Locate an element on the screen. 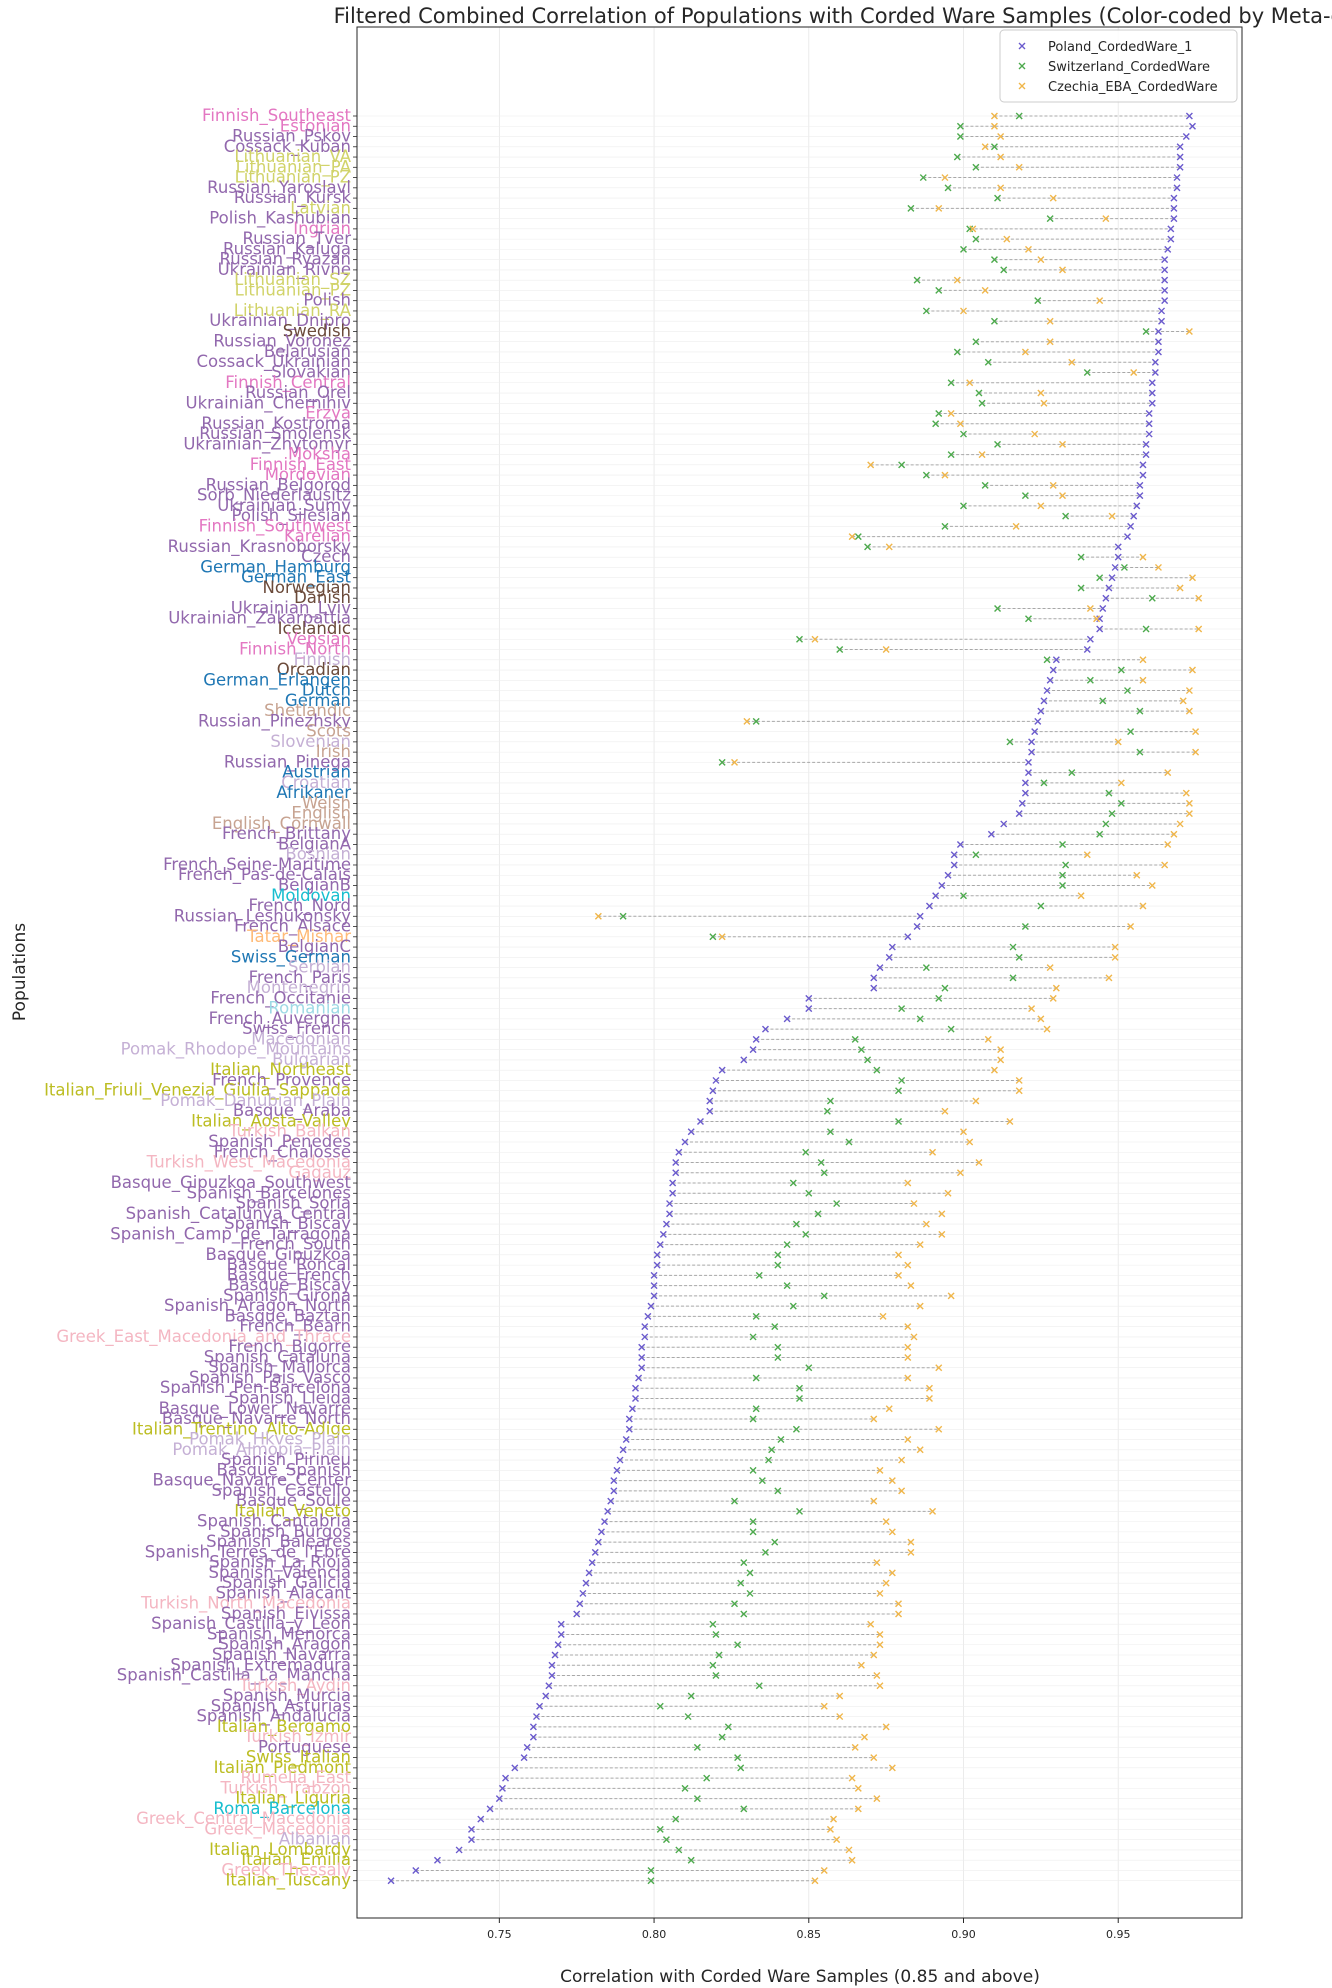 This screenshot has height=1988, width=1332. population-label: Greek_Thessaly is located at coordinates (286, 1870).